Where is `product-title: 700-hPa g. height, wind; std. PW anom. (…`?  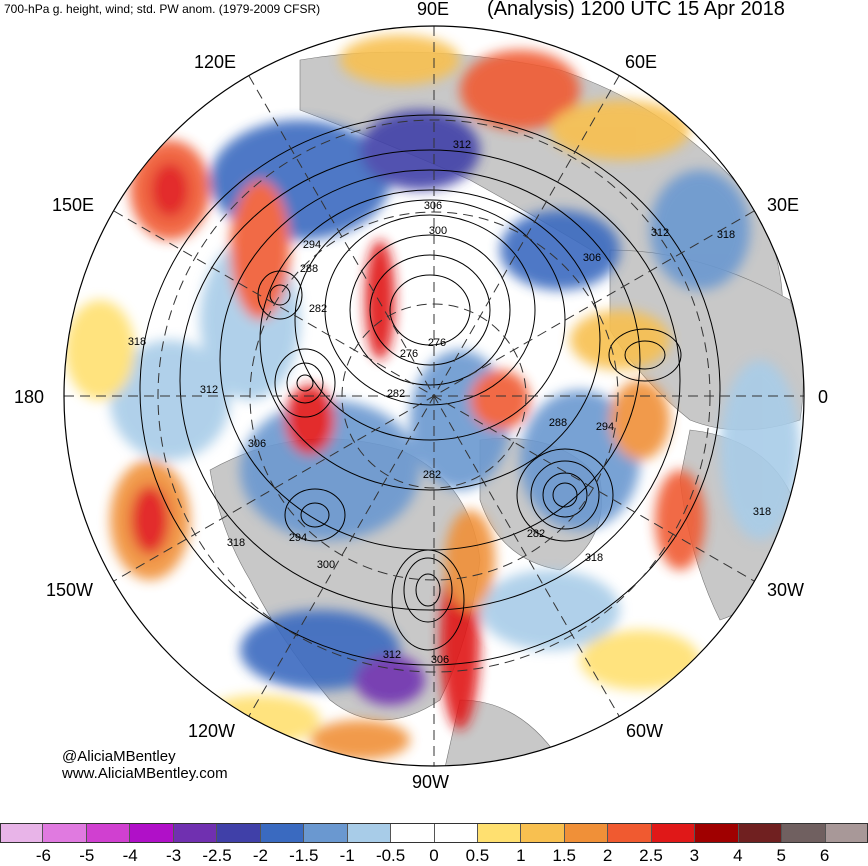
product-title: 700-hPa g. height, wind; std. PW anom. (… is located at coordinates (162, 9).